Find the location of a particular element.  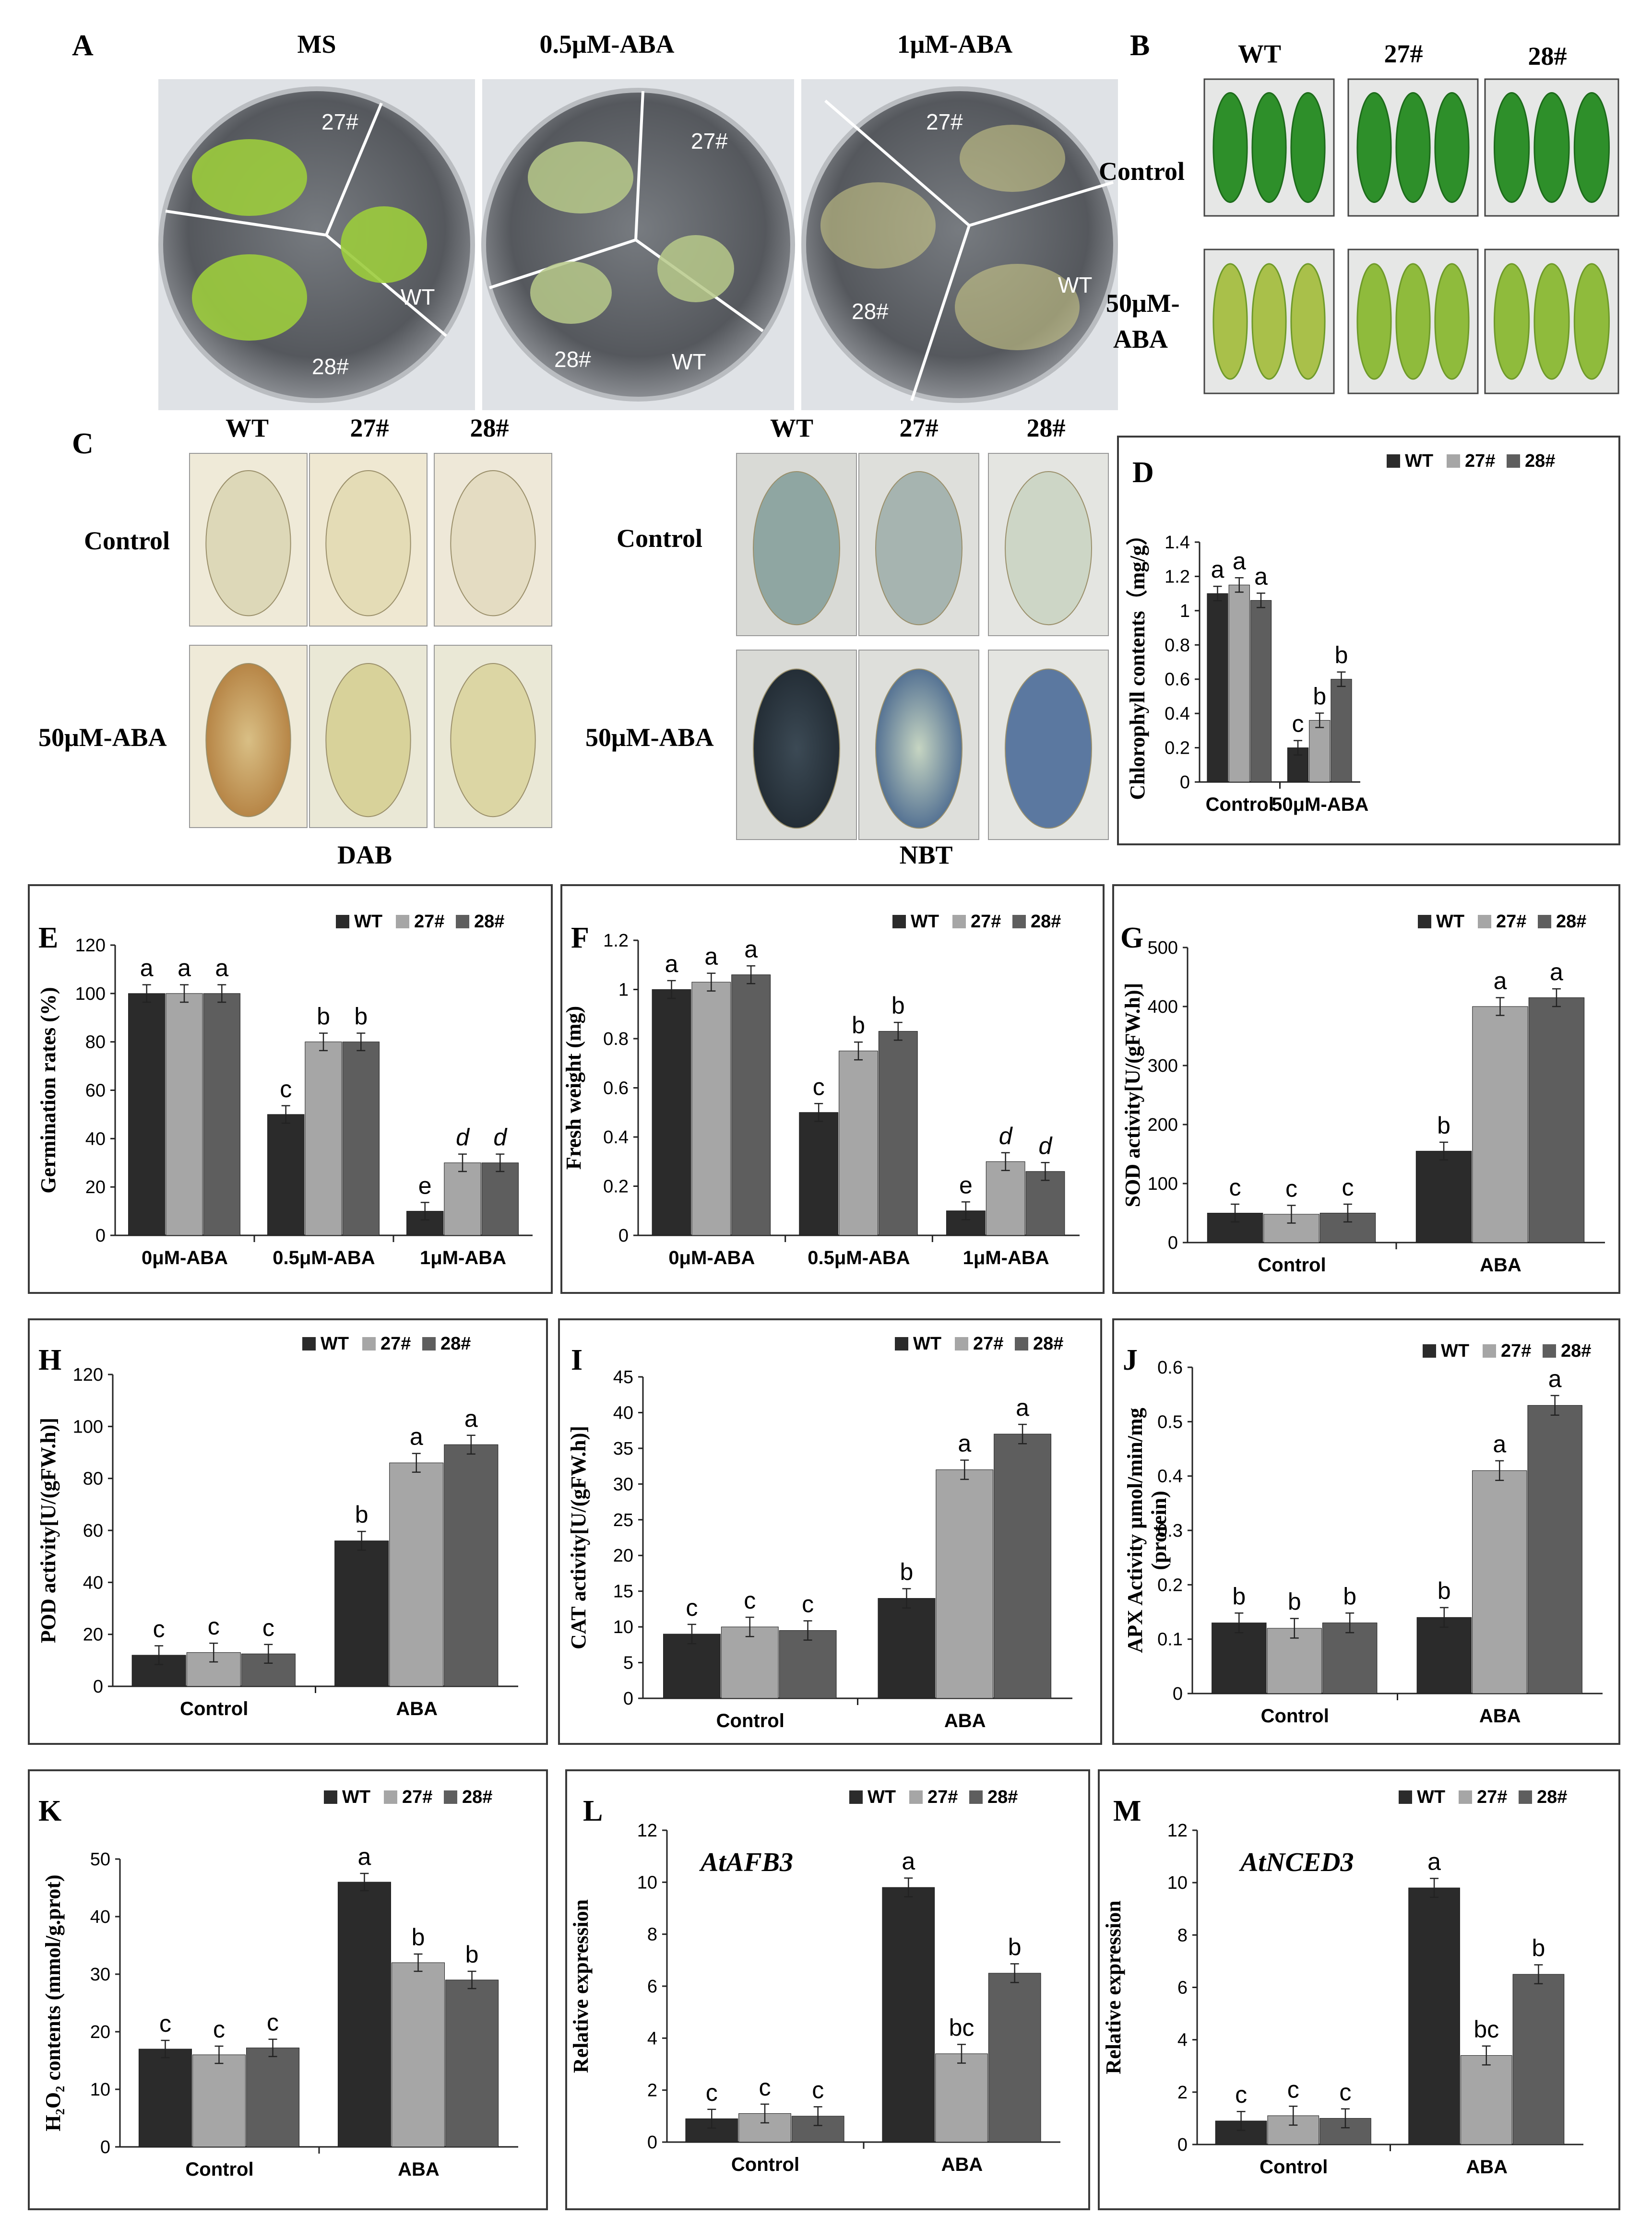

plate-1aba-label-27: 27# is located at coordinates (944, 121).